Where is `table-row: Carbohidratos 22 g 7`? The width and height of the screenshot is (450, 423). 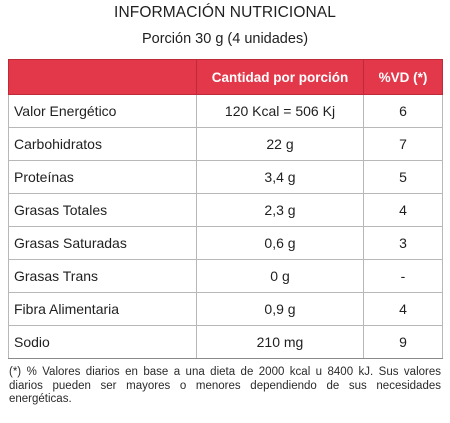
table-row: Carbohidratos 22 g 7 is located at coordinates (225, 144).